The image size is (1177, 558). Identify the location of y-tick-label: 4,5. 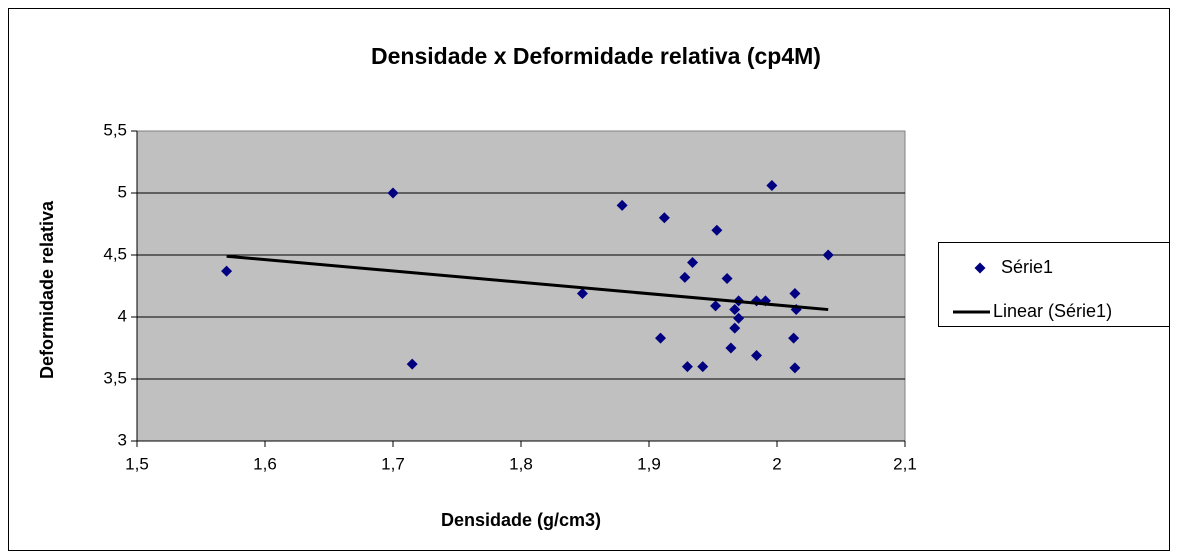
(115, 253).